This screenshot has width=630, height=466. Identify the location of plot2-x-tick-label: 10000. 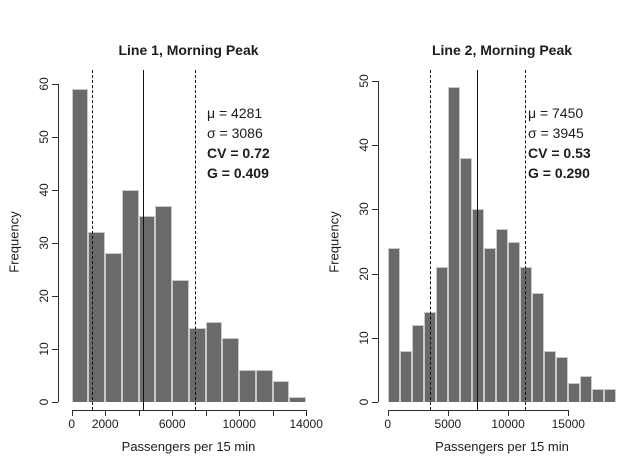
(508, 424).